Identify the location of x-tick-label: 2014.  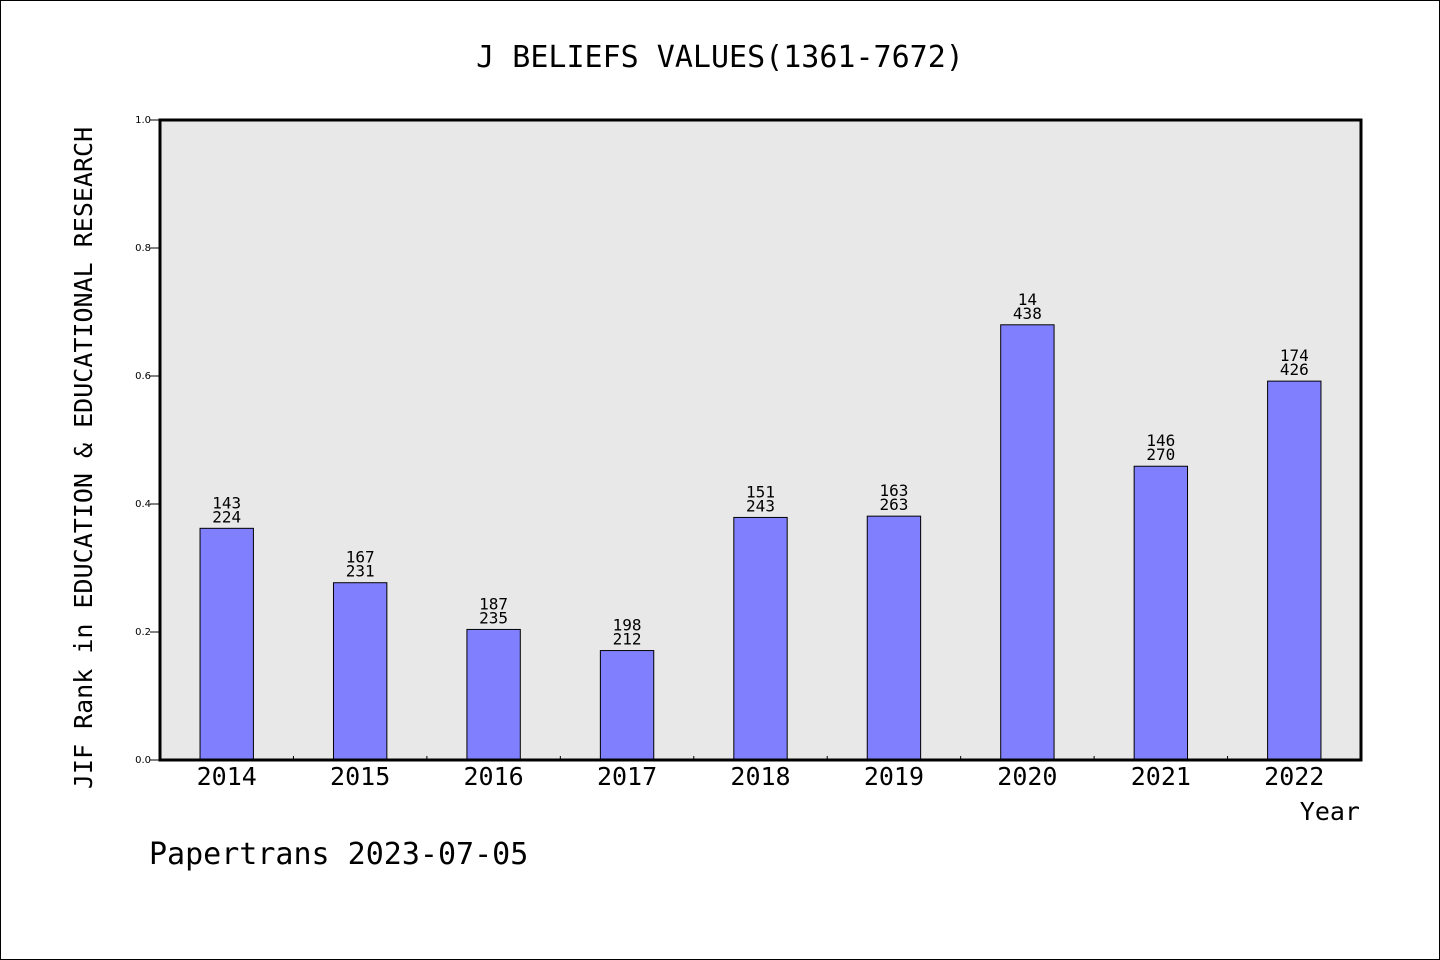
(227, 776).